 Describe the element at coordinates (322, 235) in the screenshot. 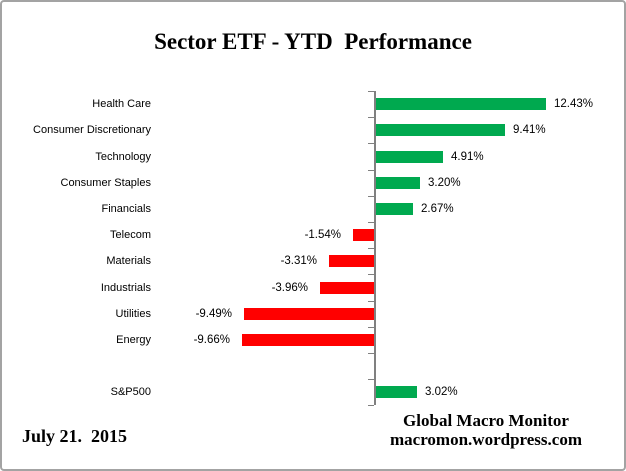

I see `value-label-telecom: -1.54%` at that location.